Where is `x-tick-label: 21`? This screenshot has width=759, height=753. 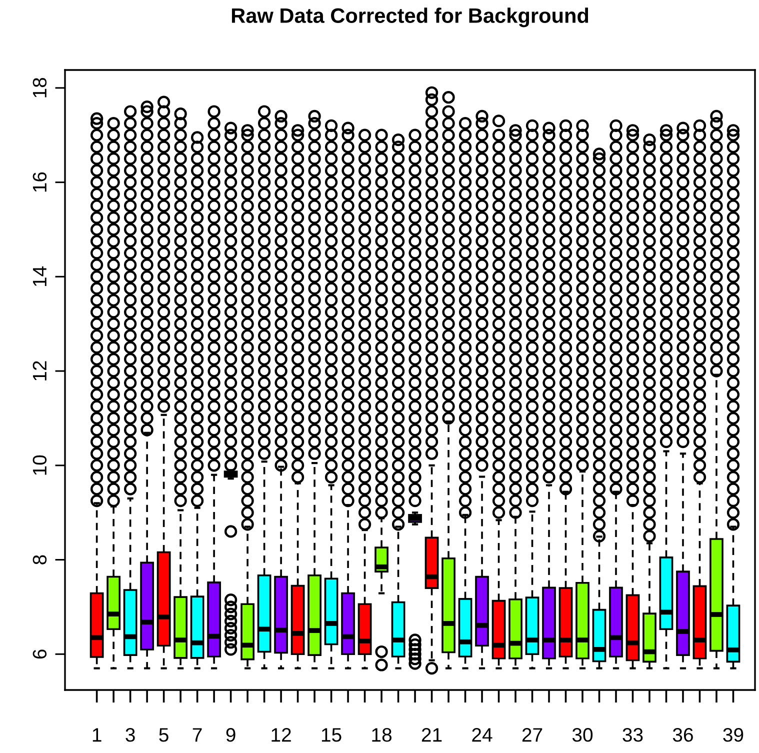
x-tick-label: 21 is located at coordinates (432, 735).